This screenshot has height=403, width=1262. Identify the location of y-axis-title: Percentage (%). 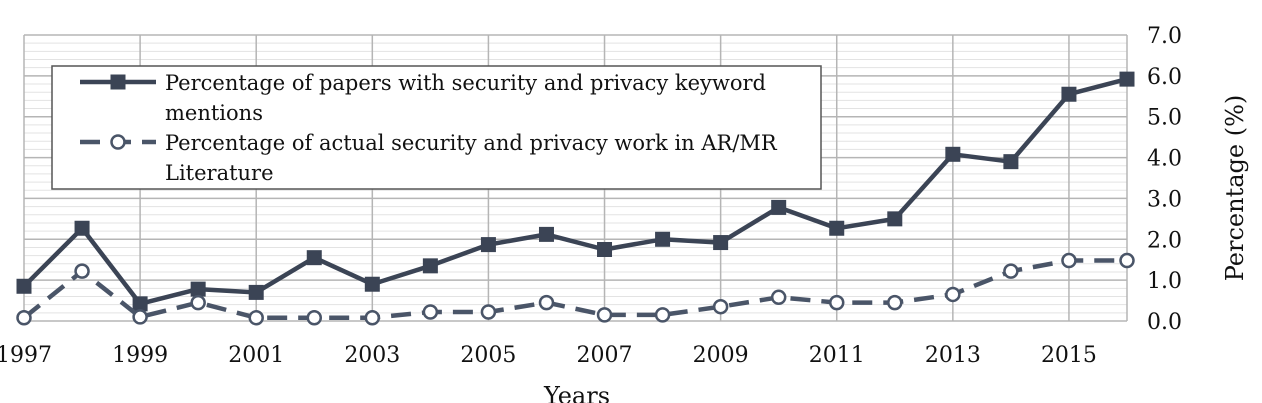
(1235, 188).